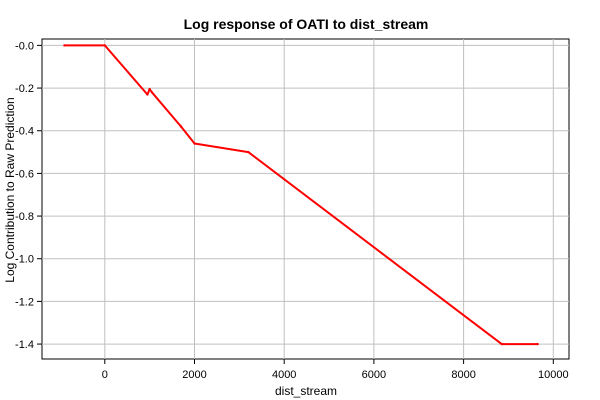 Image resolution: width=600 pixels, height=400 pixels. I want to click on y-axis-label: Log Contribution to Raw Prediction, so click(10, 189).